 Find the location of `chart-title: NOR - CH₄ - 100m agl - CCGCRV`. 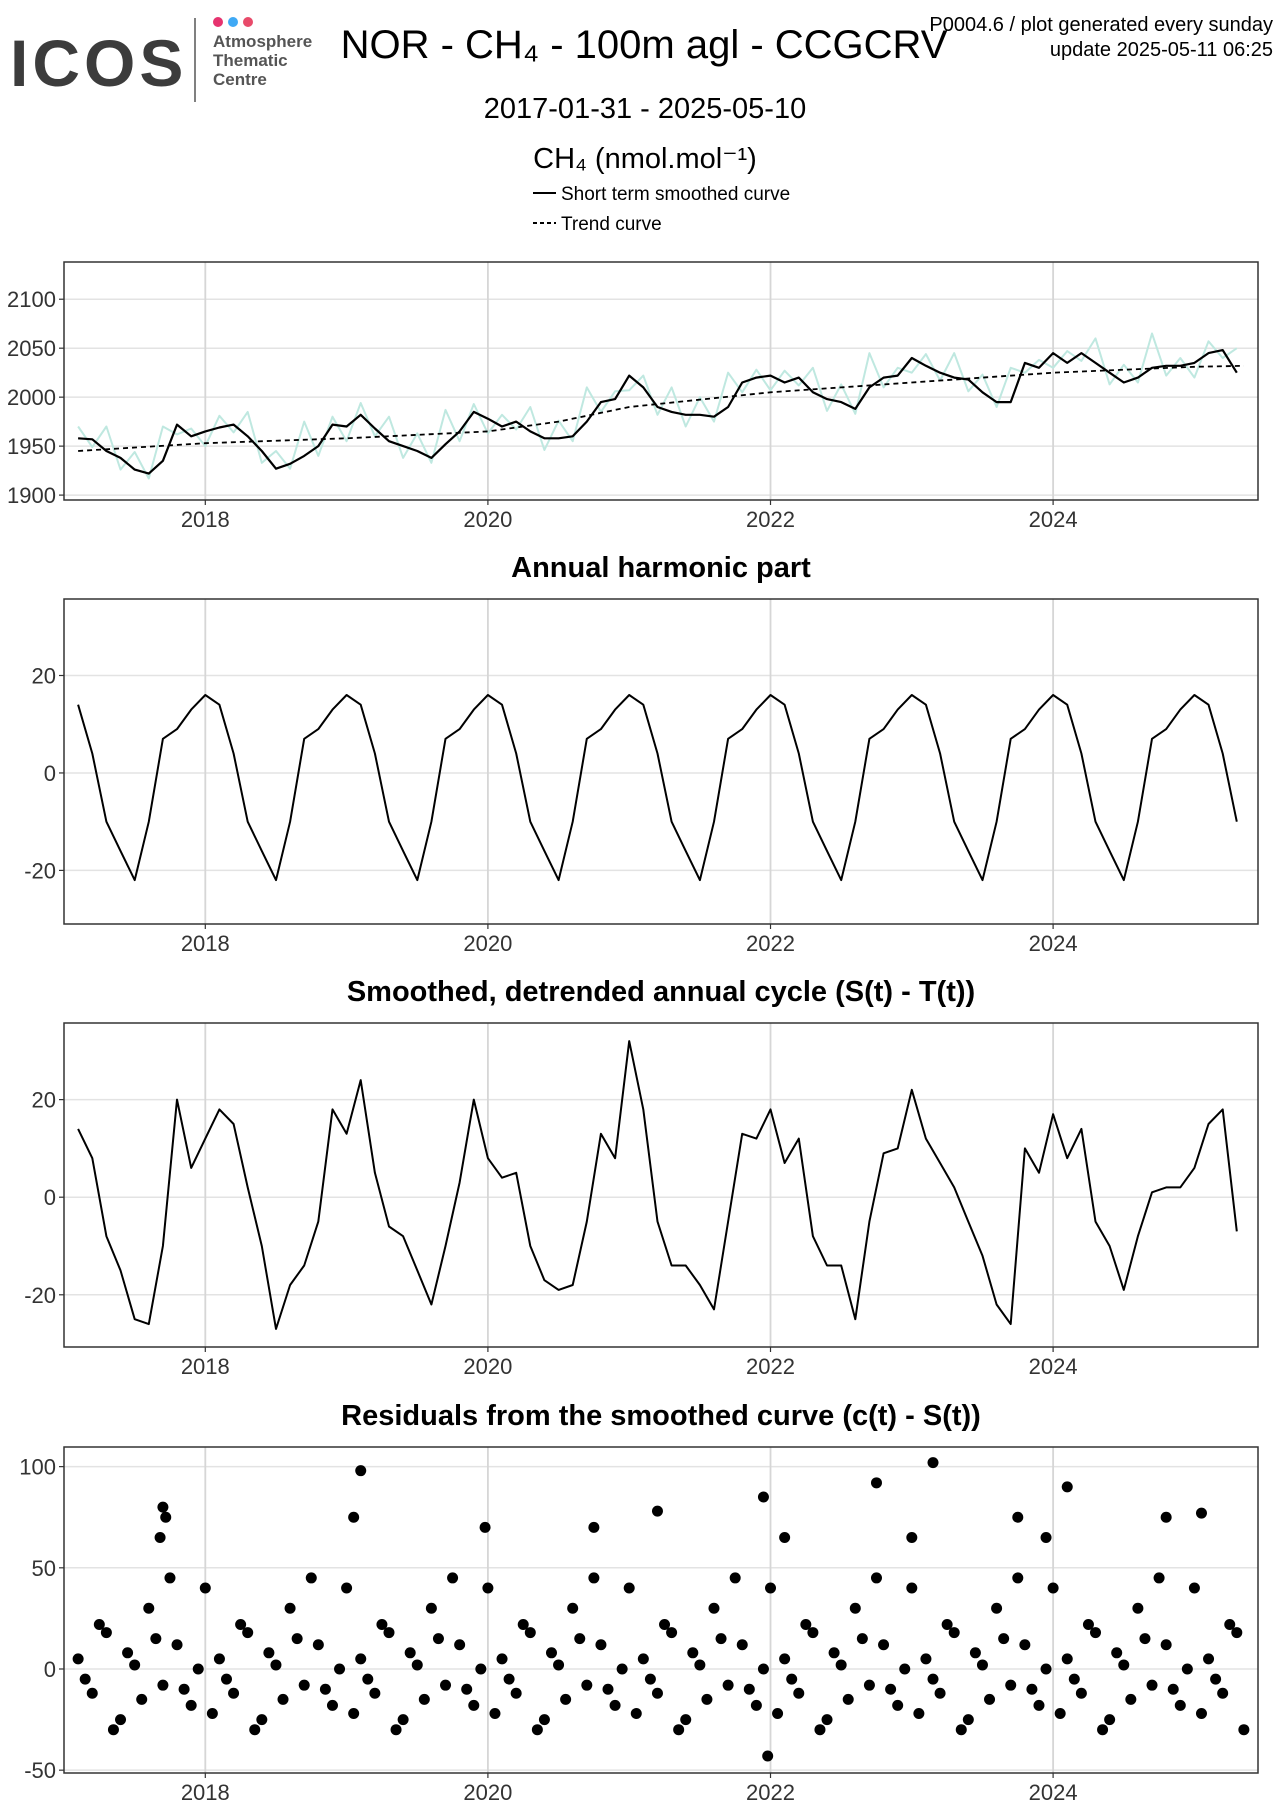

chart-title: NOR - CH₄ - 100m agl - CCGCRV is located at coordinates (644, 45).